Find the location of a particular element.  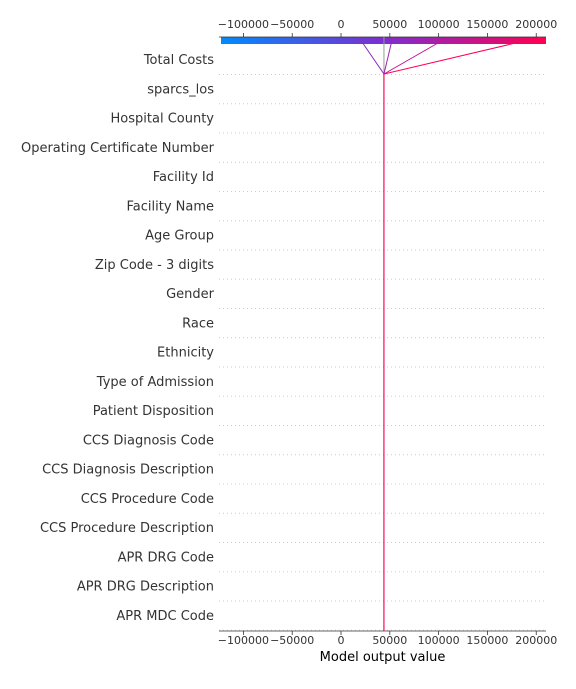

top-tick-label: 150000 is located at coordinates (487, 24).